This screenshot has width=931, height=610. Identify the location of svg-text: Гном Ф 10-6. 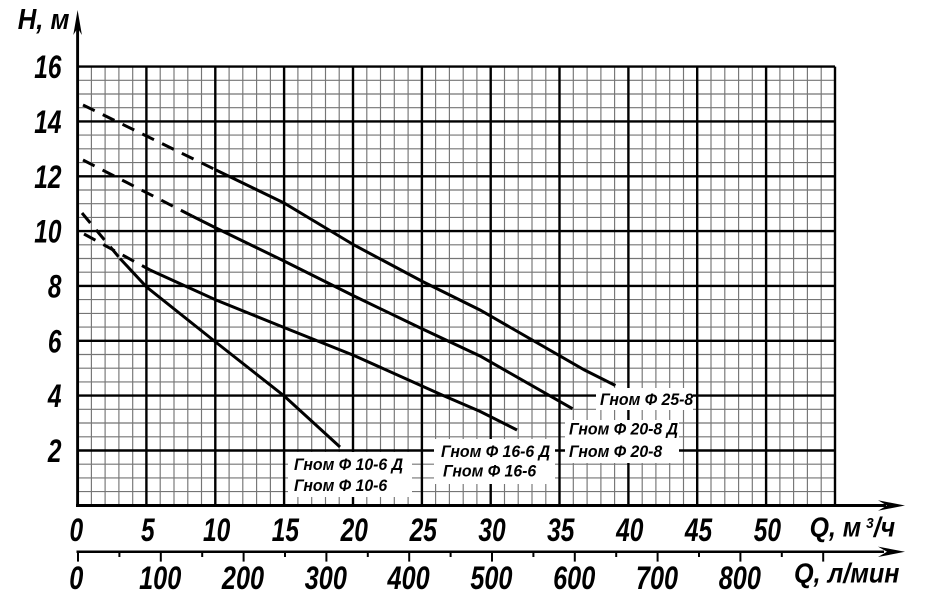
(340, 486).